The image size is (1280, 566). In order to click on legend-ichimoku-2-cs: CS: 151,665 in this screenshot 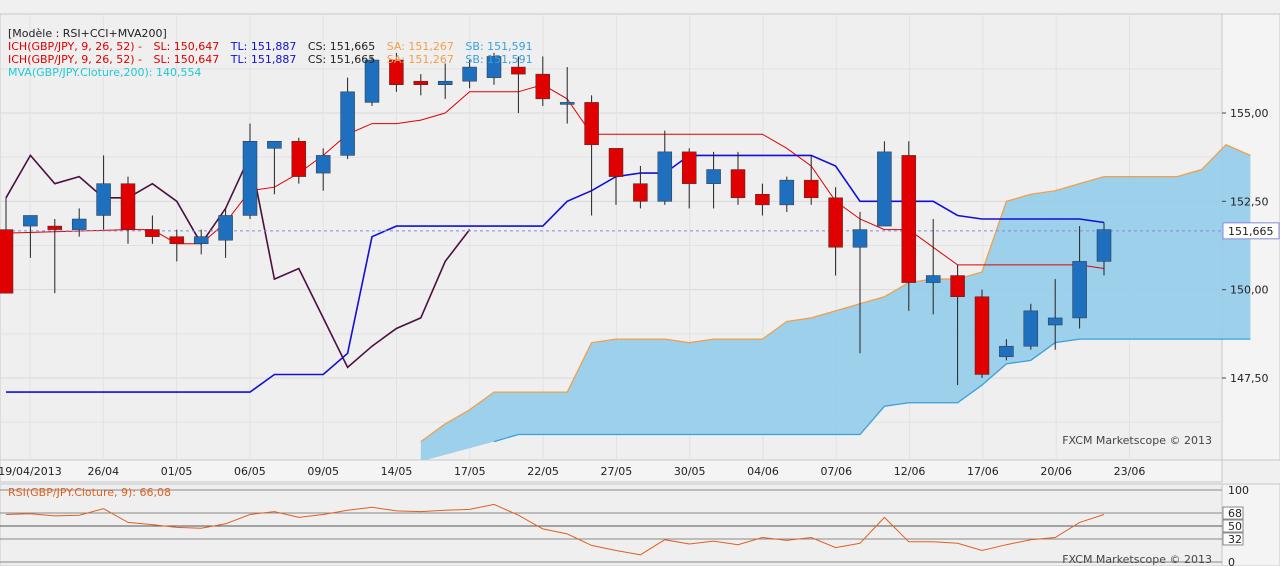, I will do `click(341, 59)`.